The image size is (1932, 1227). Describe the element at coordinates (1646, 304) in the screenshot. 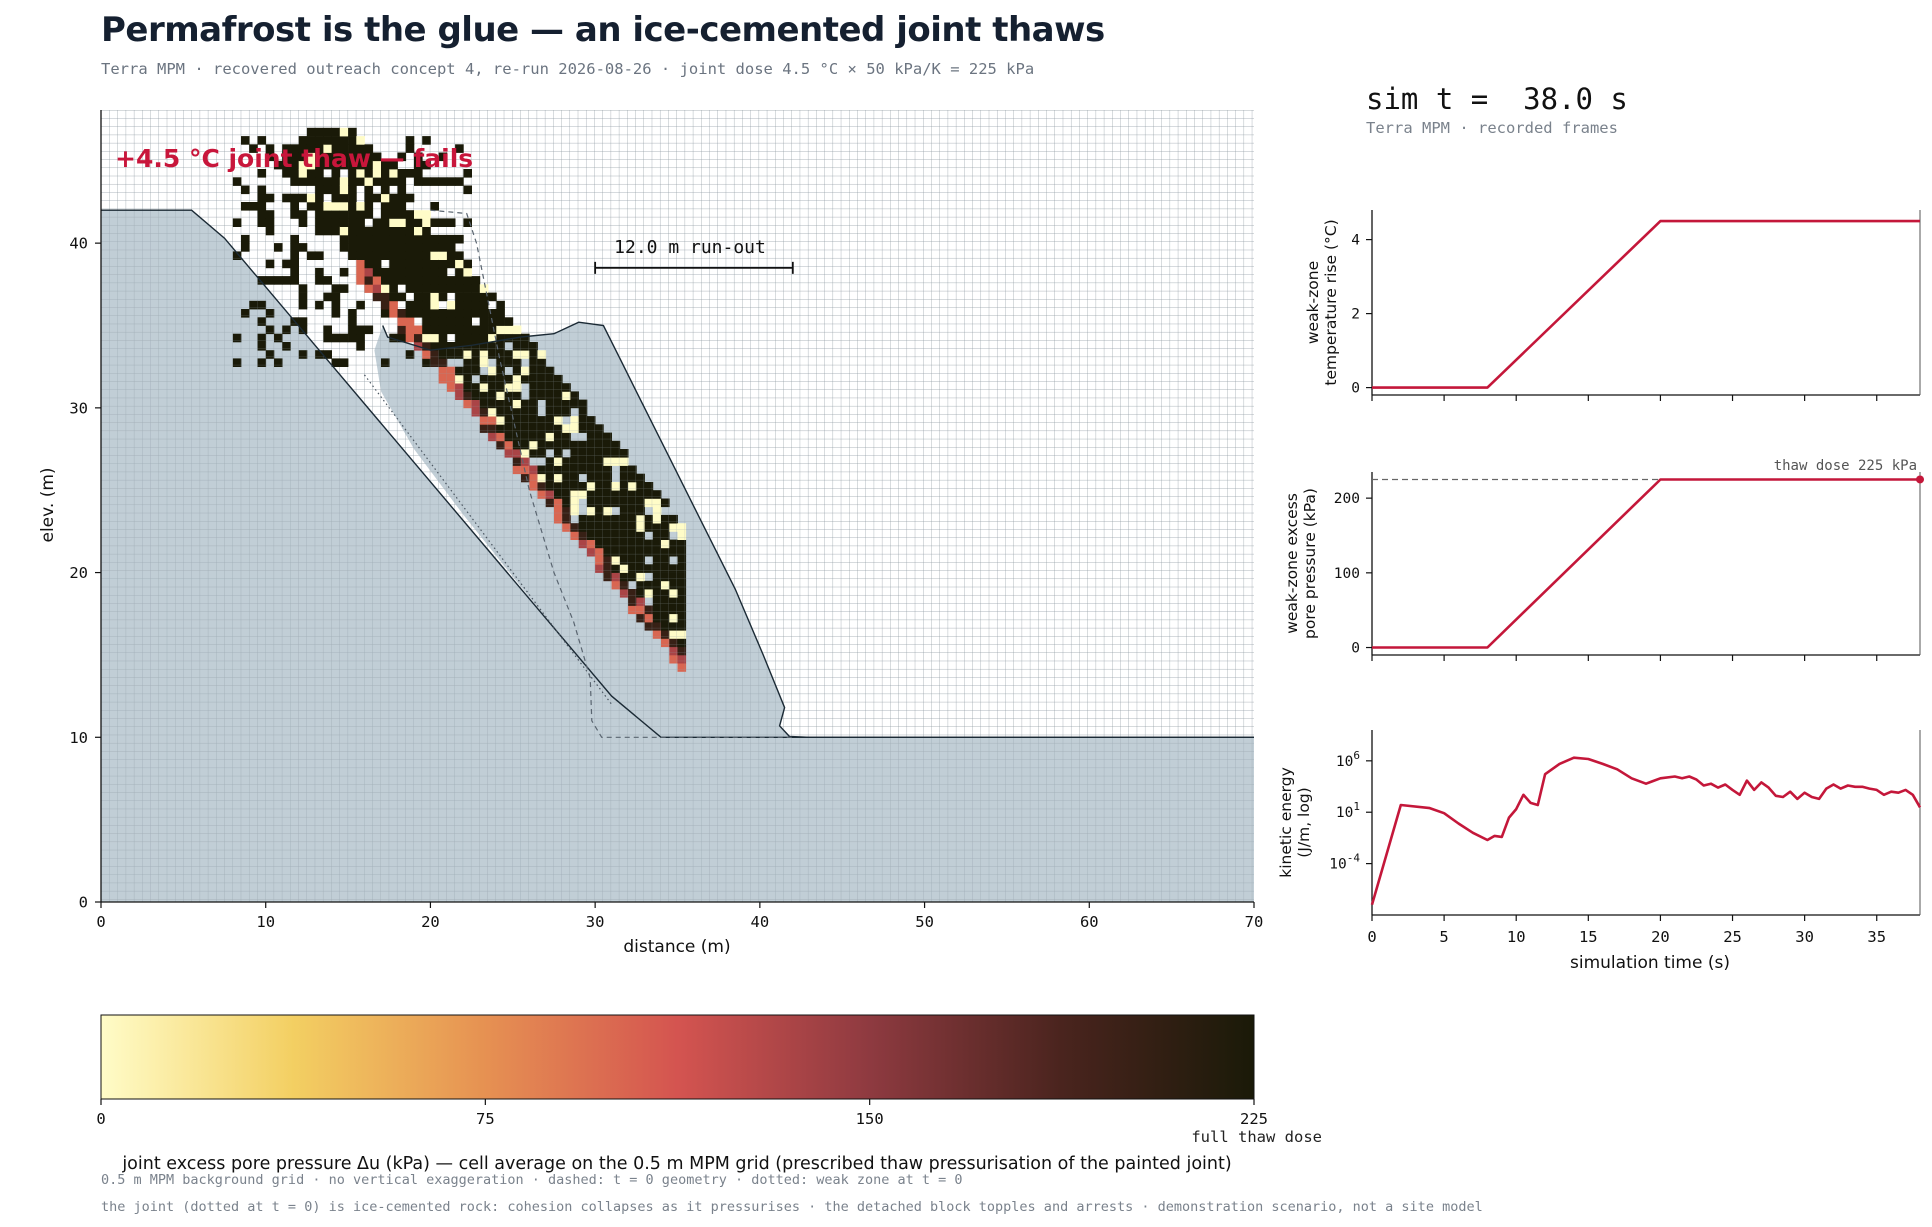

I see `series-line` at that location.